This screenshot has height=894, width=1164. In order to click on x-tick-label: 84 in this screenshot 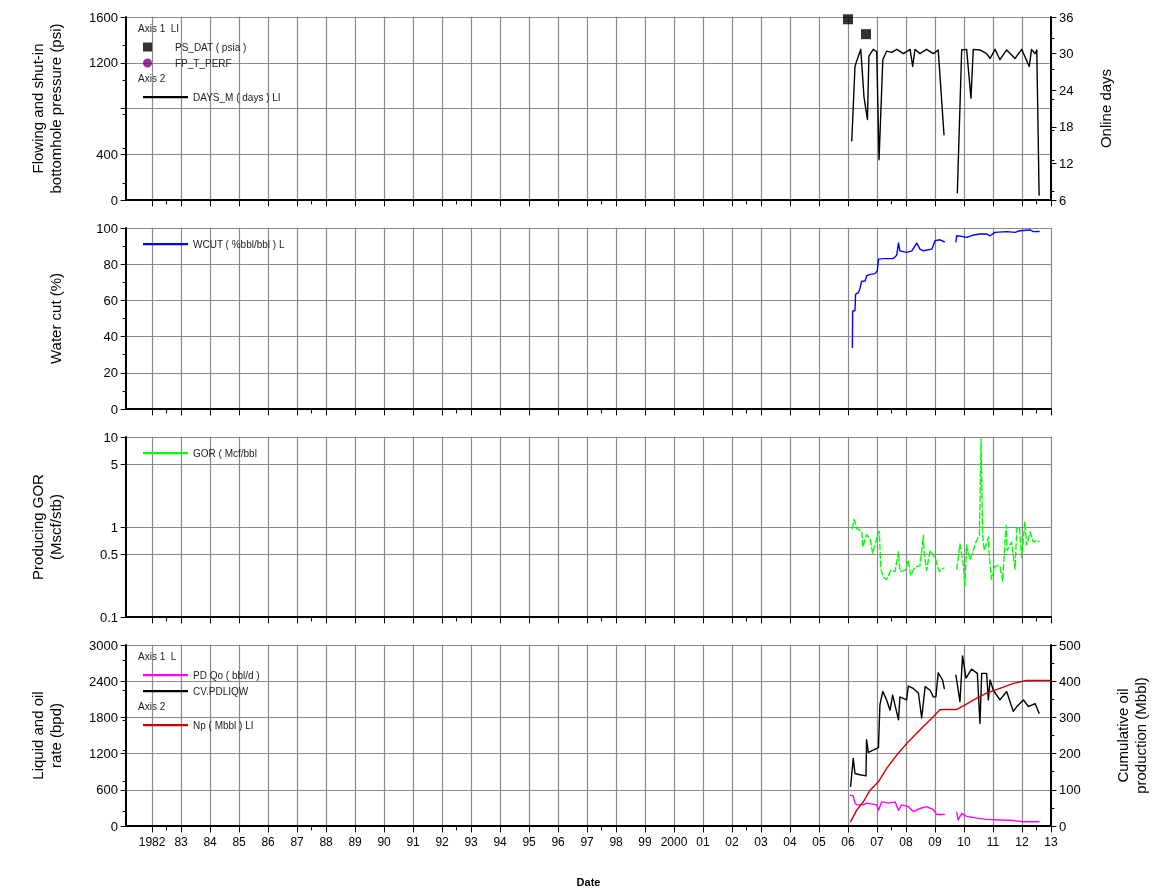, I will do `click(210, 842)`.